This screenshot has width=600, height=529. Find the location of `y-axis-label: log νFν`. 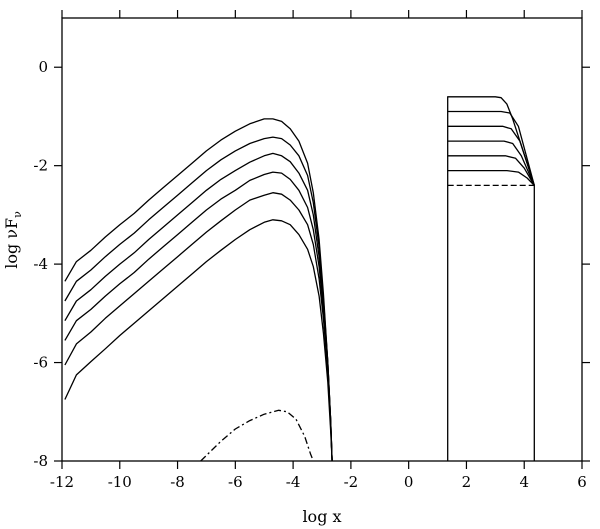

y-axis-label: log νFν is located at coordinates (13, 240).